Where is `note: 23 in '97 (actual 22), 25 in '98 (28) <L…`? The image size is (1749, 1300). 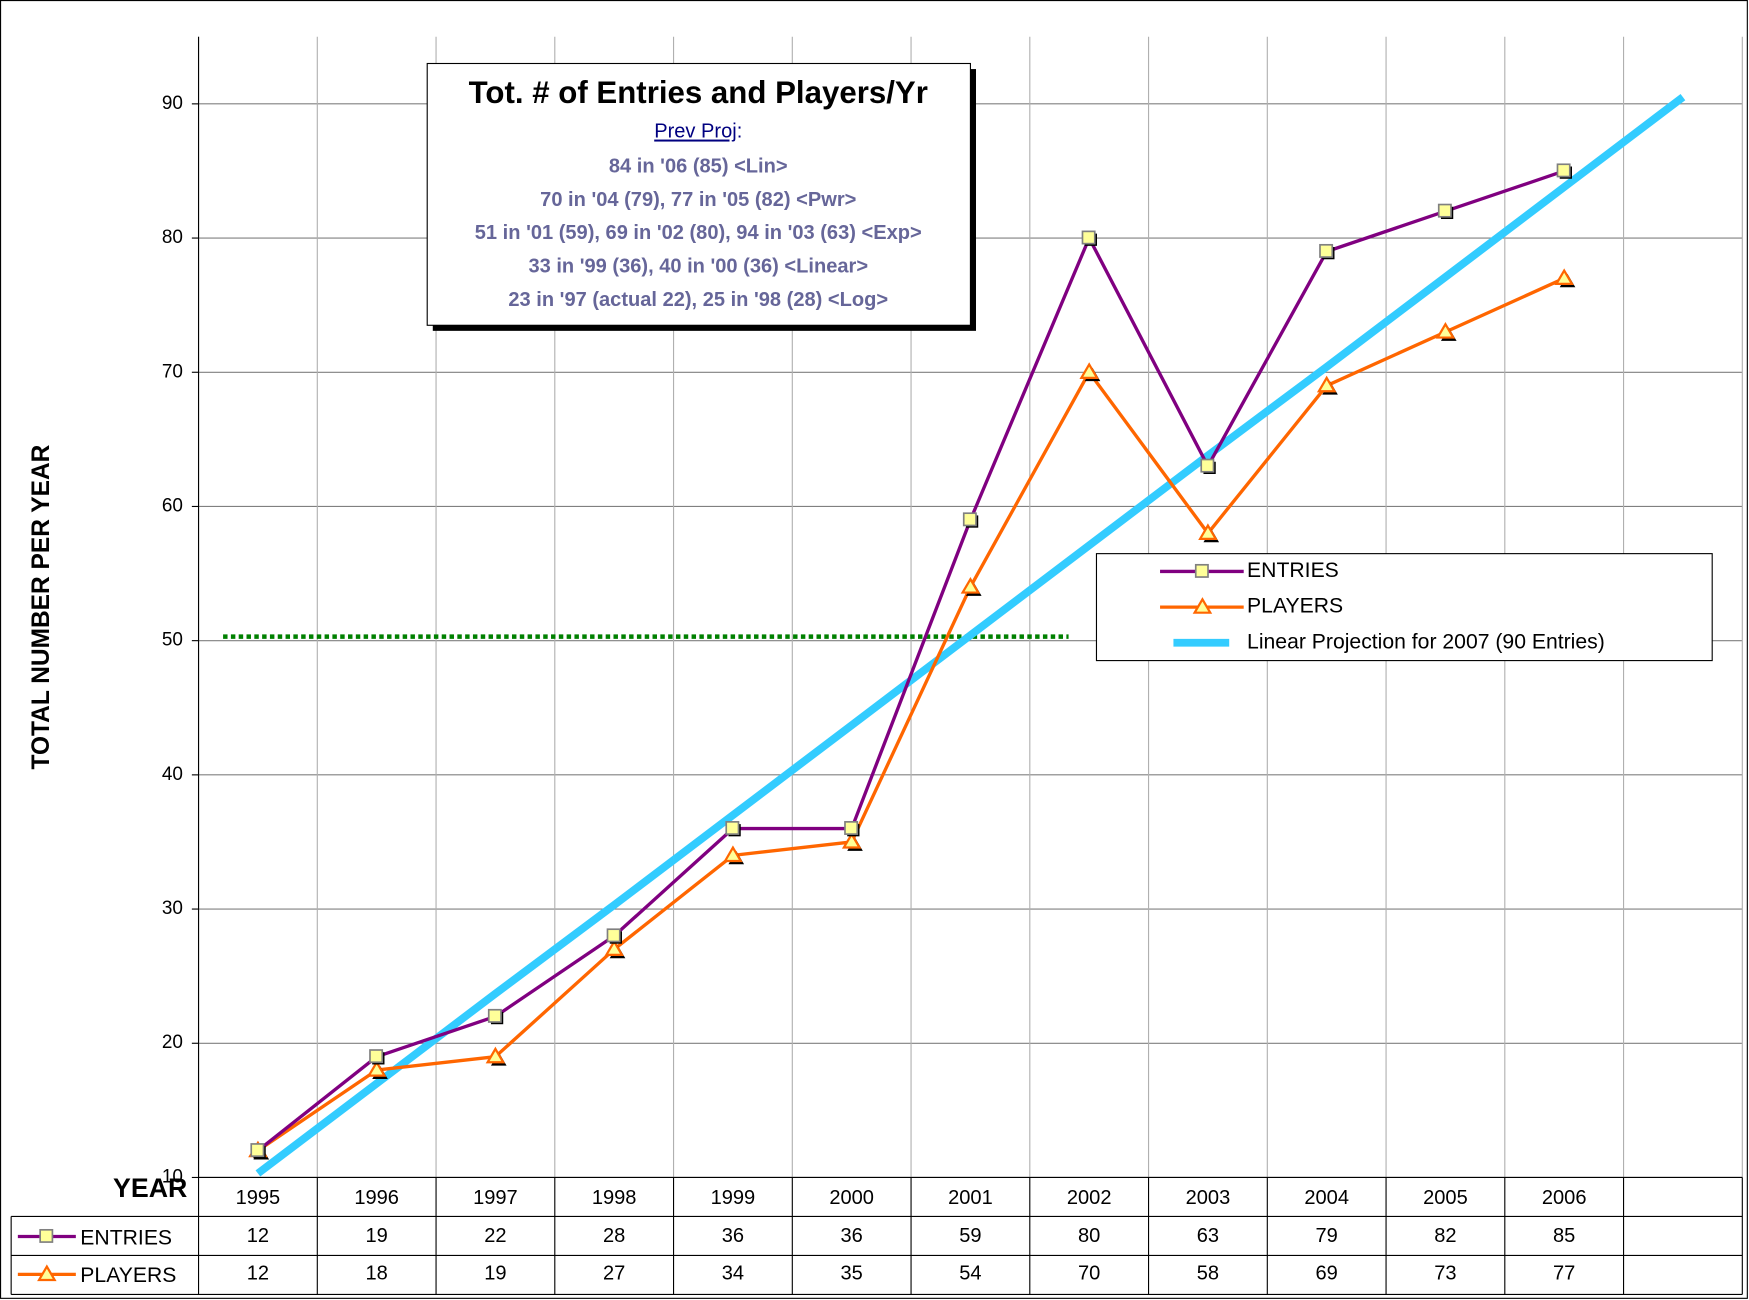
note: 23 in '97 (actual 22), 25 in '98 (28) <L… is located at coordinates (698, 300).